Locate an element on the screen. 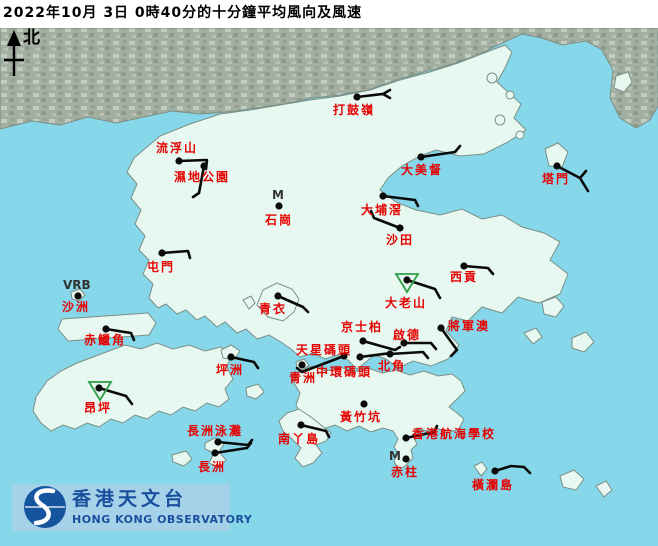 Image resolution: width=658 pixels, height=546 pixels. hko-logo: 香港天文台 HONG KONG OBSERVATORY is located at coordinates (132, 507).